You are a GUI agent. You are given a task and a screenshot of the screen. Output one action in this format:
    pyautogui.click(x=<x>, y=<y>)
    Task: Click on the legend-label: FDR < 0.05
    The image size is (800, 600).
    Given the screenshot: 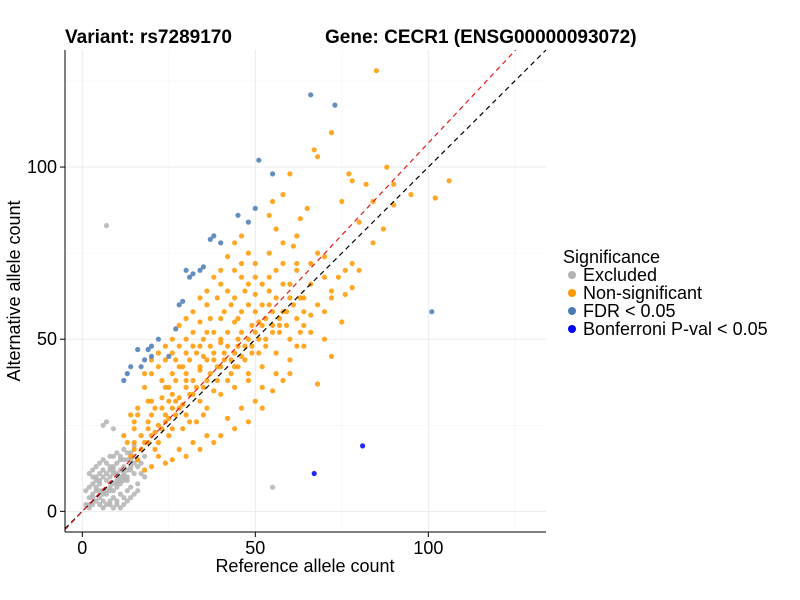 What is the action you would take?
    pyautogui.click(x=629, y=311)
    